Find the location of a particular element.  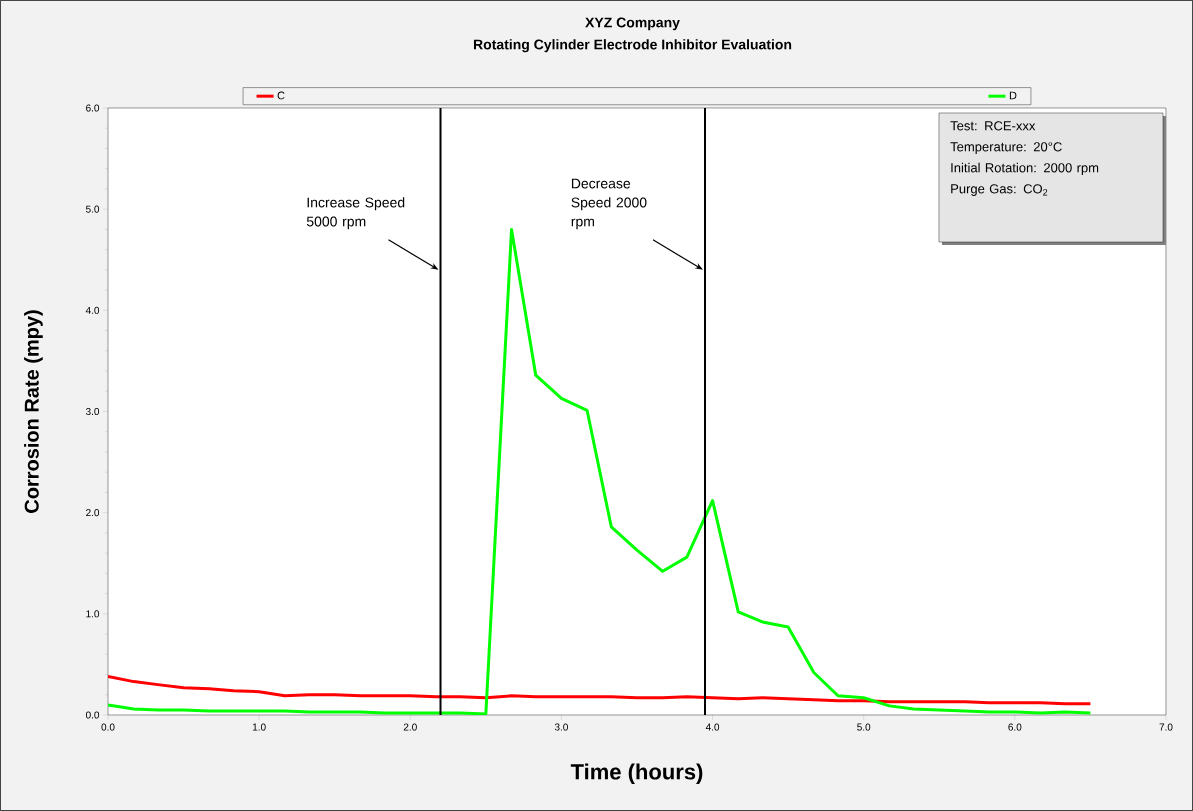

y-tick-label: 4.0 is located at coordinates (92, 310).